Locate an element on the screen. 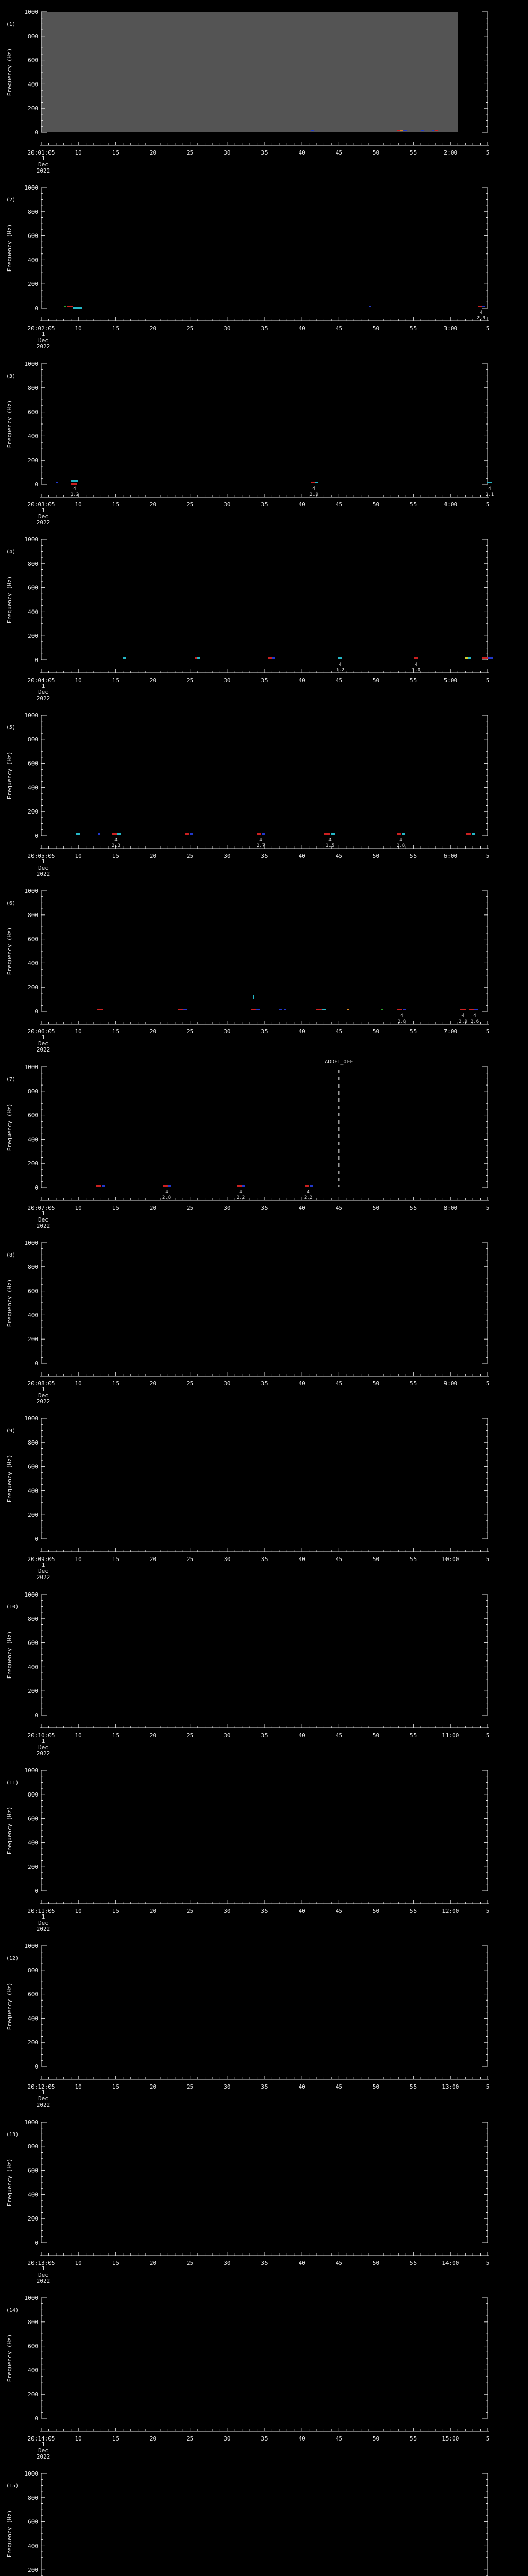 This screenshot has height=2576, width=528. panel-number: (8) is located at coordinates (10, 1255).